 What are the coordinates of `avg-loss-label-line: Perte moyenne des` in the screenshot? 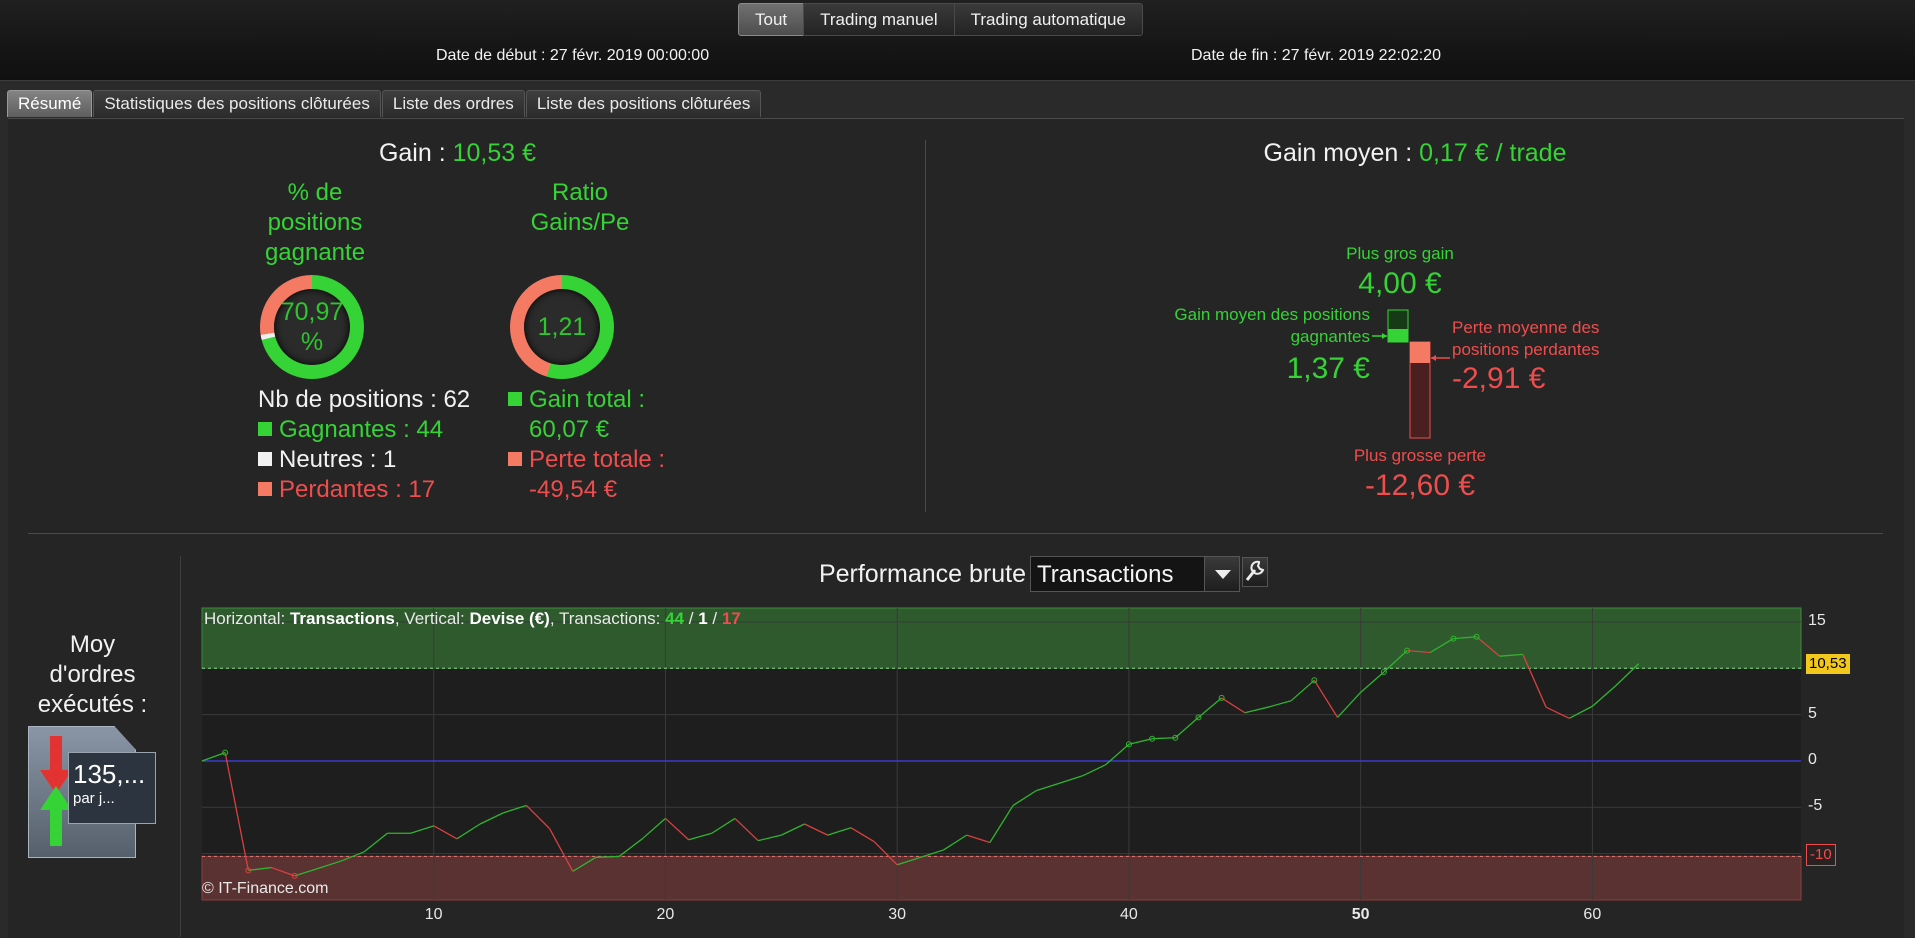 It's located at (1526, 327).